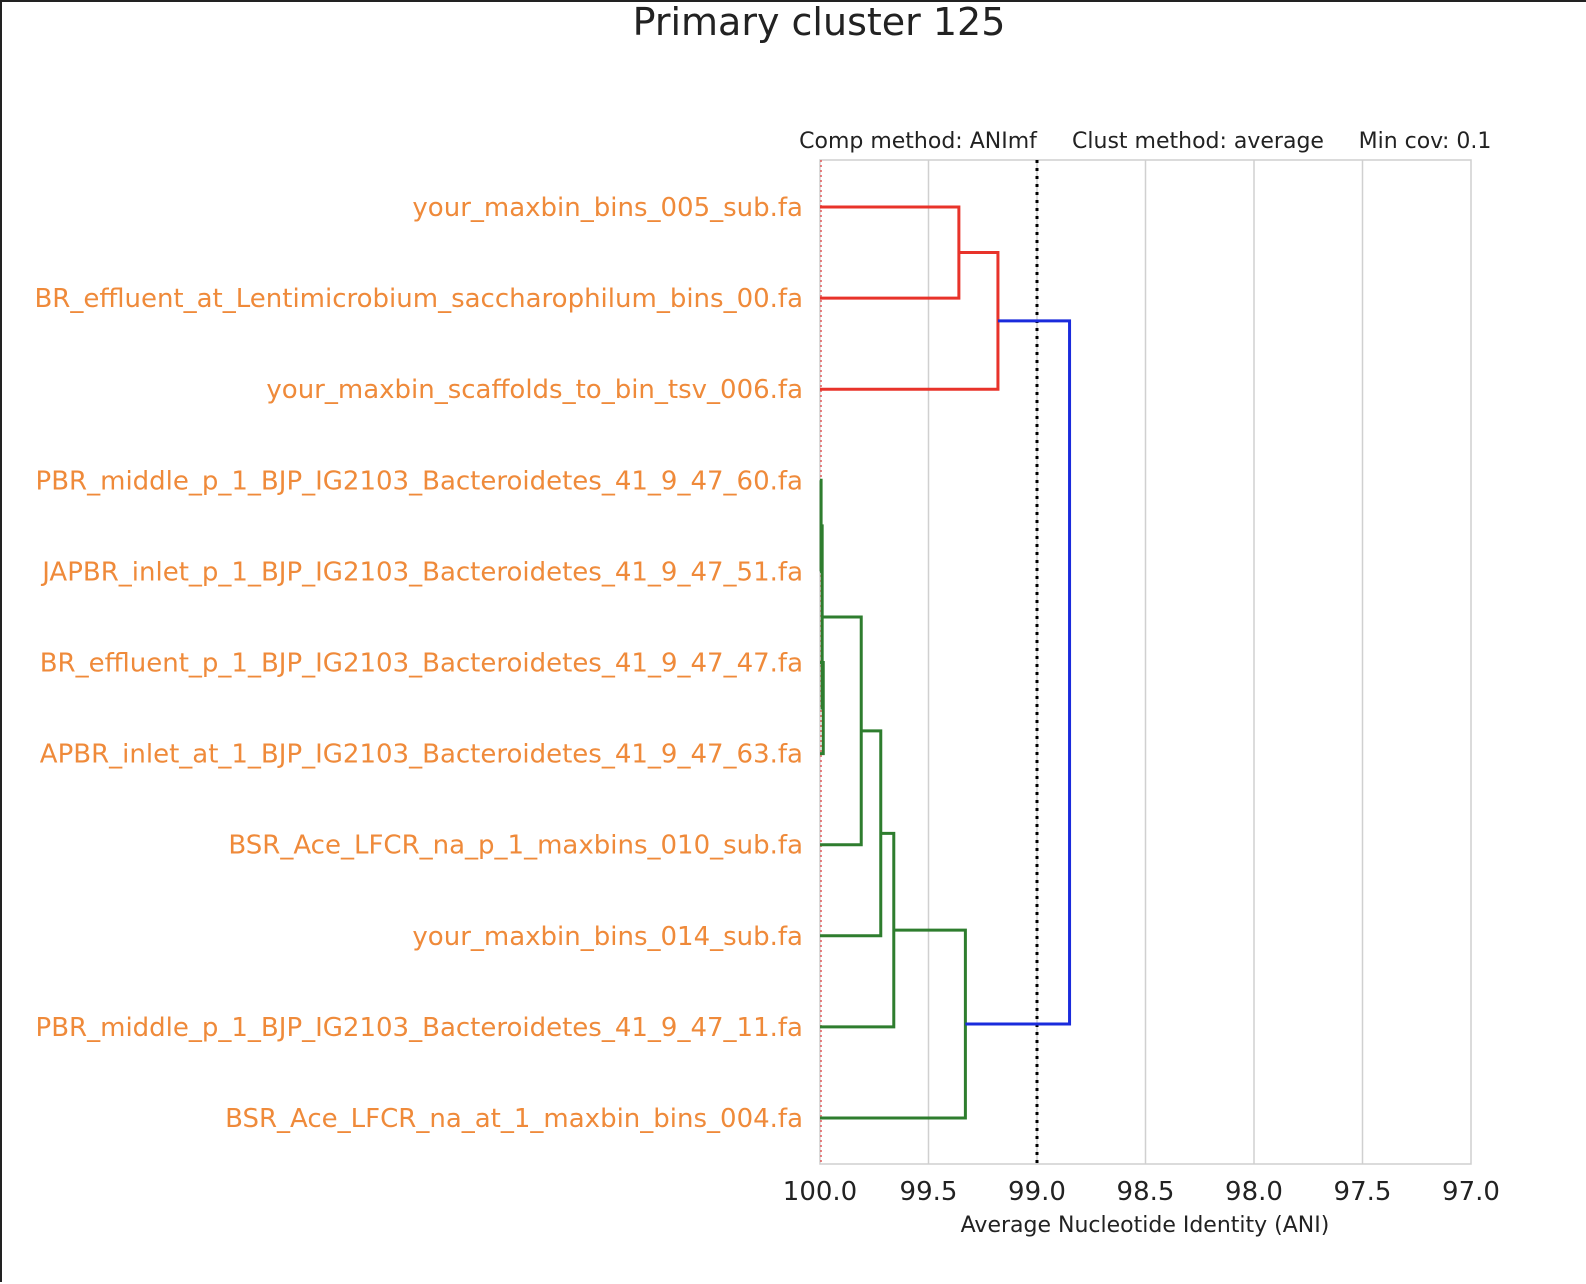 The width and height of the screenshot is (1586, 1284). What do you see at coordinates (945, 662) in the screenshot?
I see `dendrogram-links` at bounding box center [945, 662].